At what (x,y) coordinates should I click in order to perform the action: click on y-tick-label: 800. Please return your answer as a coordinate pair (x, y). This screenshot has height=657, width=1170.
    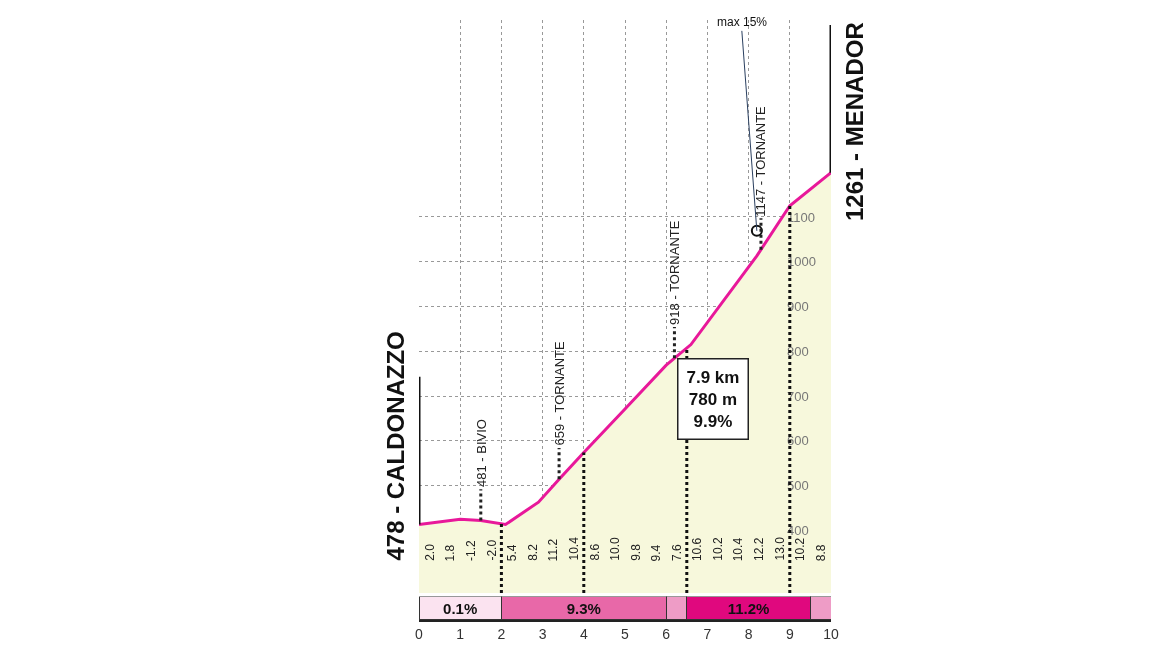
    Looking at the image, I should click on (798, 351).